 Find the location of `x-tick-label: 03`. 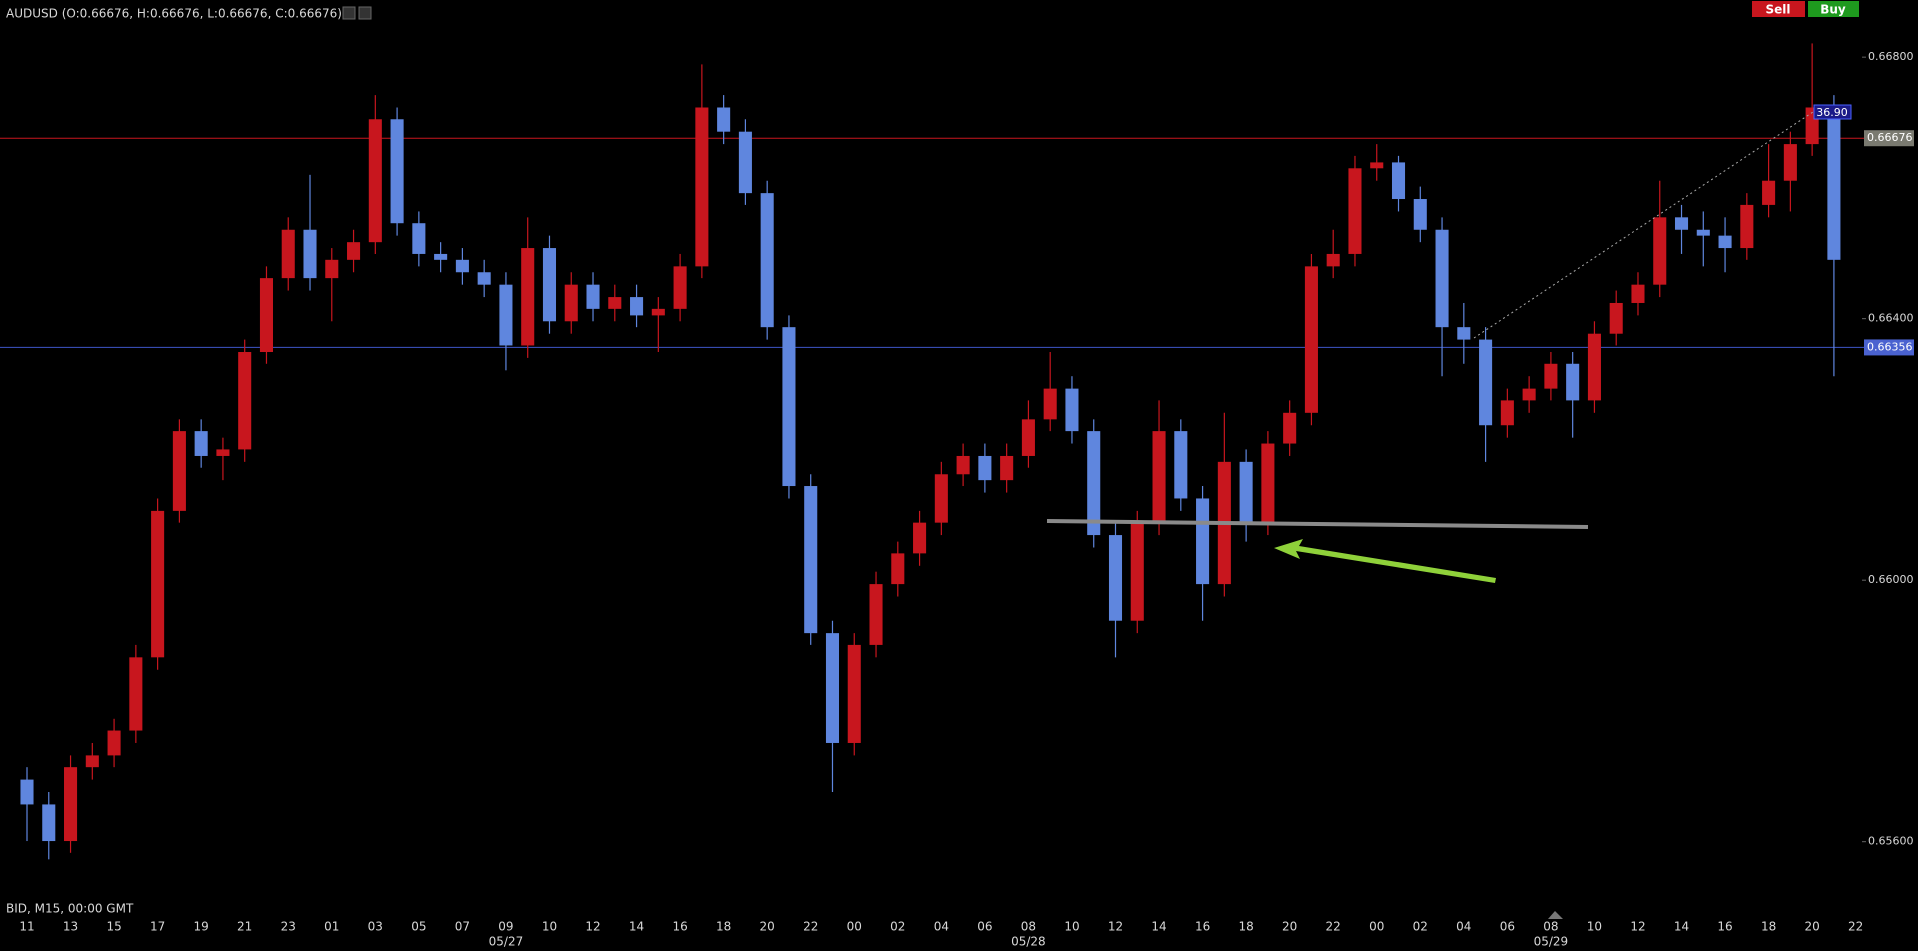

x-tick-label: 03 is located at coordinates (375, 927).